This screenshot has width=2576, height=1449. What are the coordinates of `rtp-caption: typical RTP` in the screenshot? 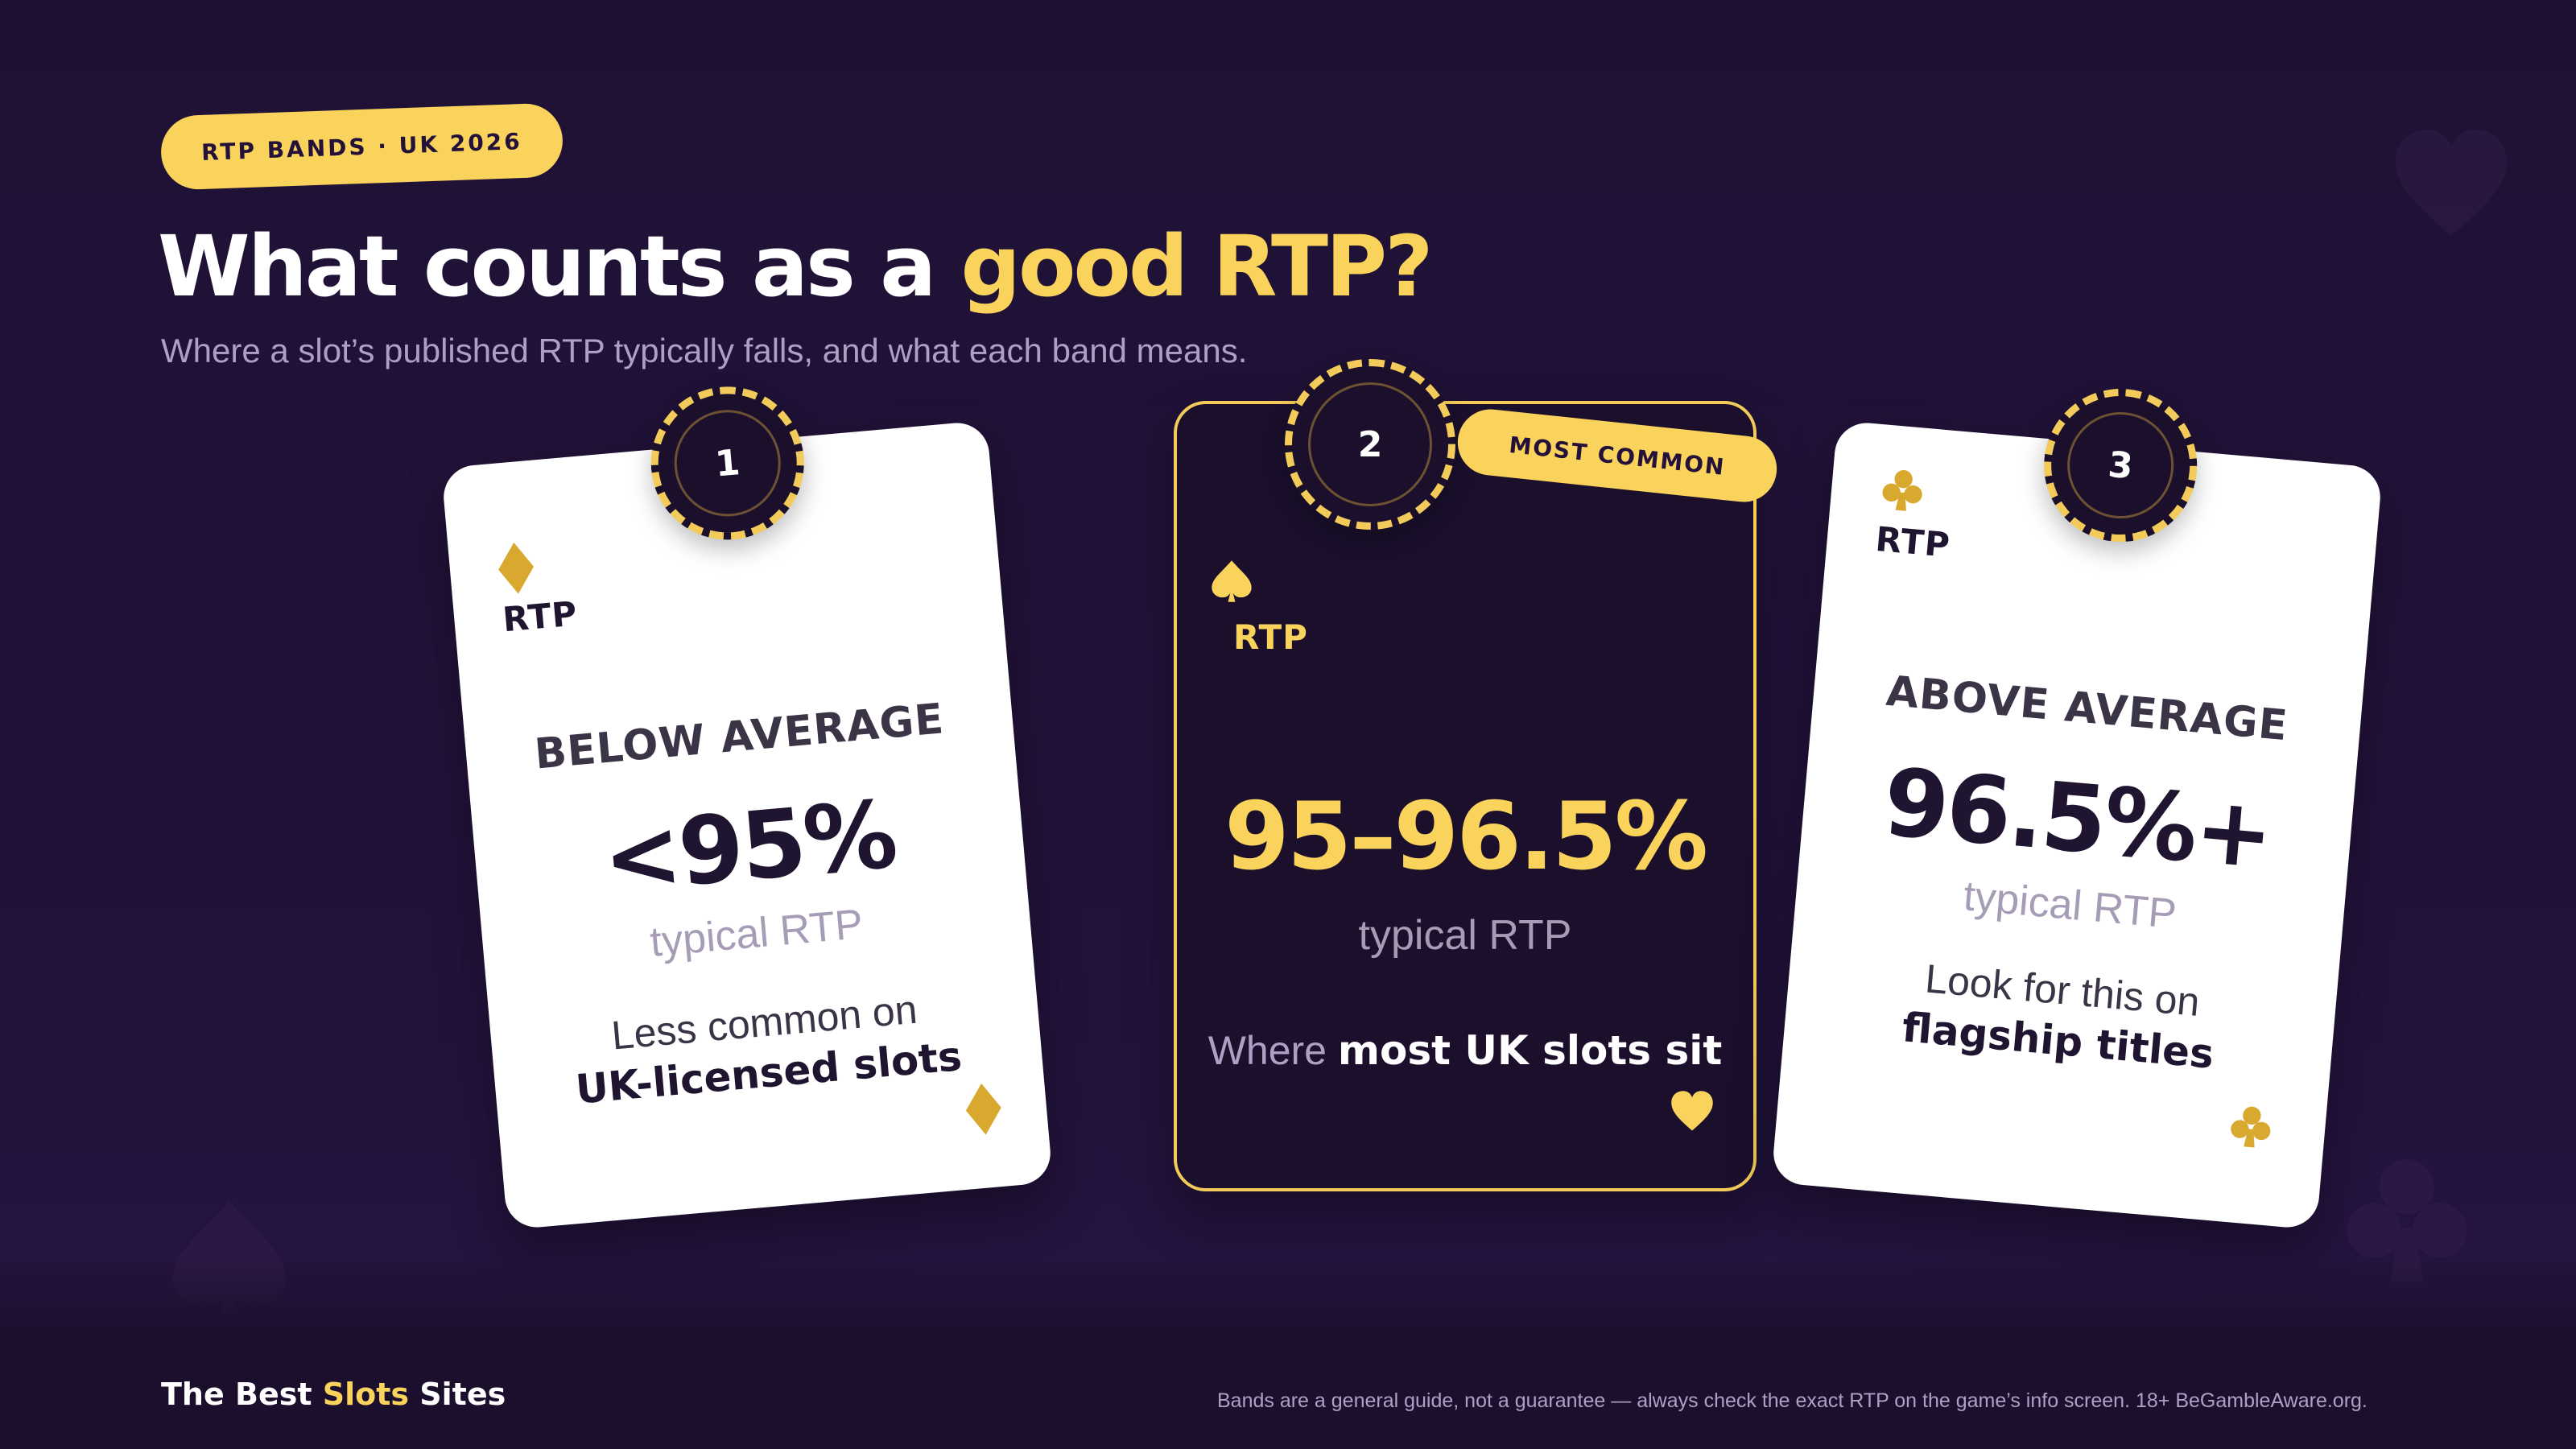 It's located at (1465, 935).